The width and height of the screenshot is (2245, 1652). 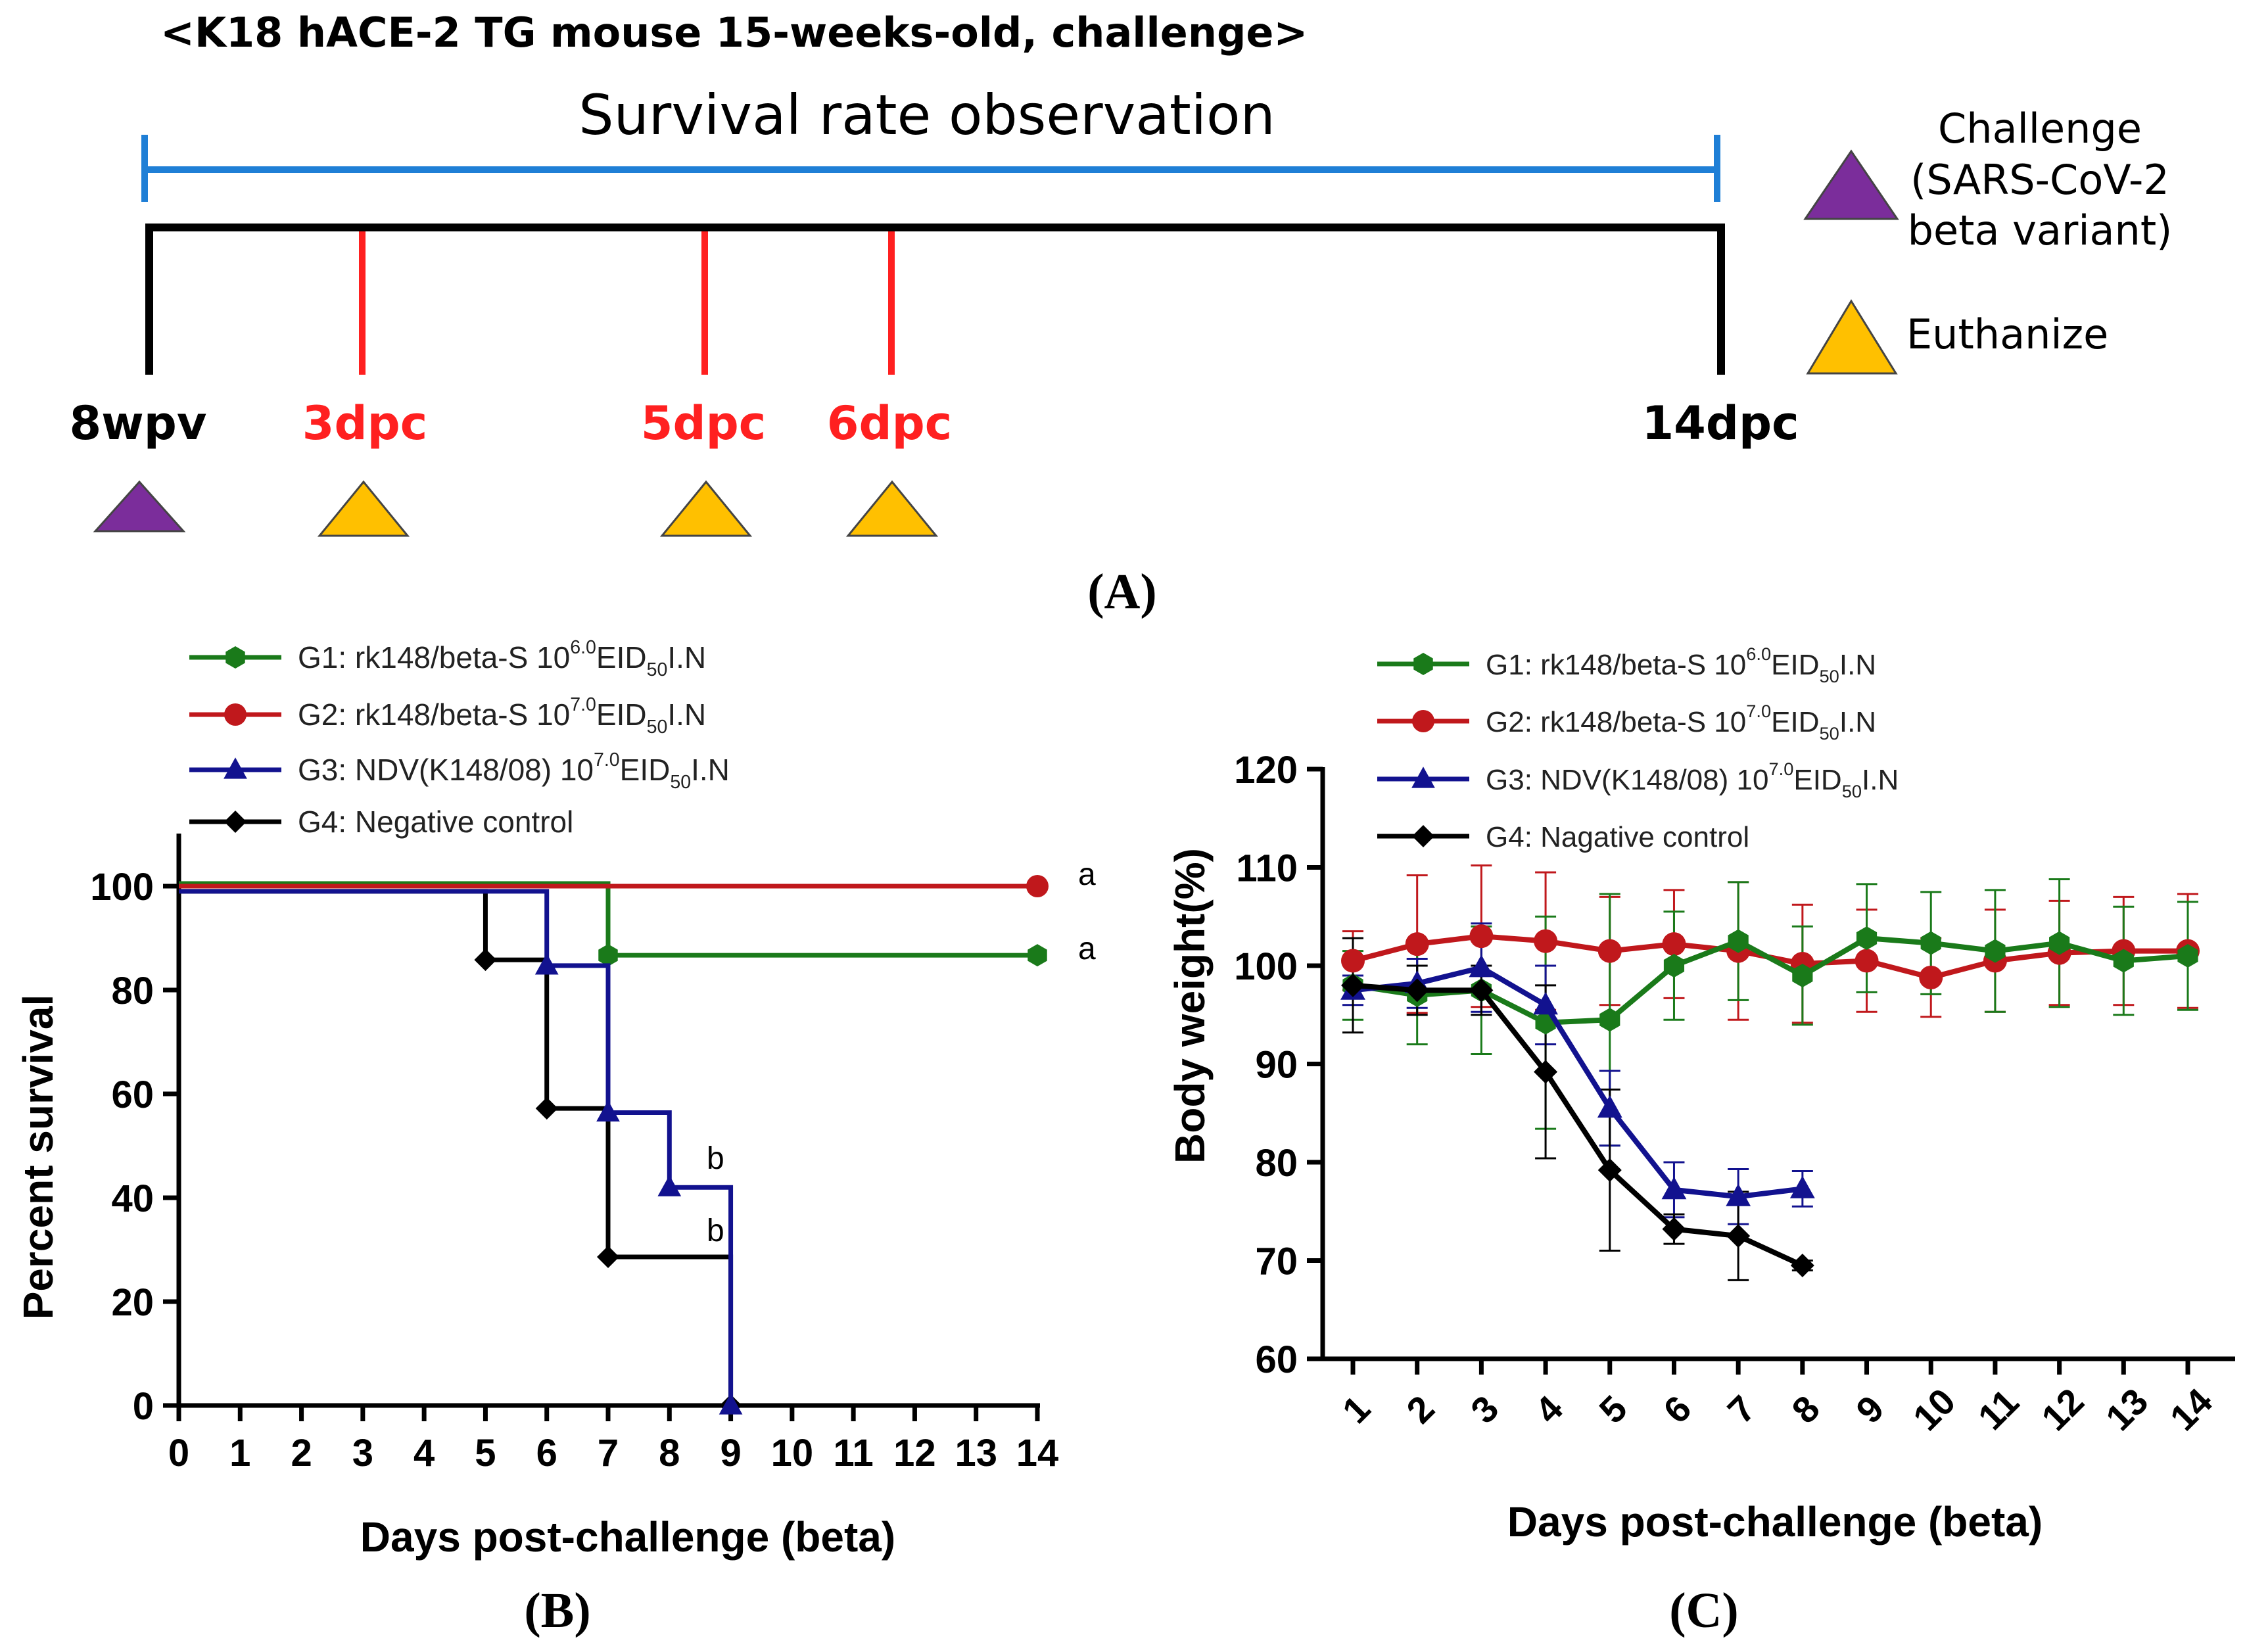 I want to click on significance-label: b, so click(x=716, y=1158).